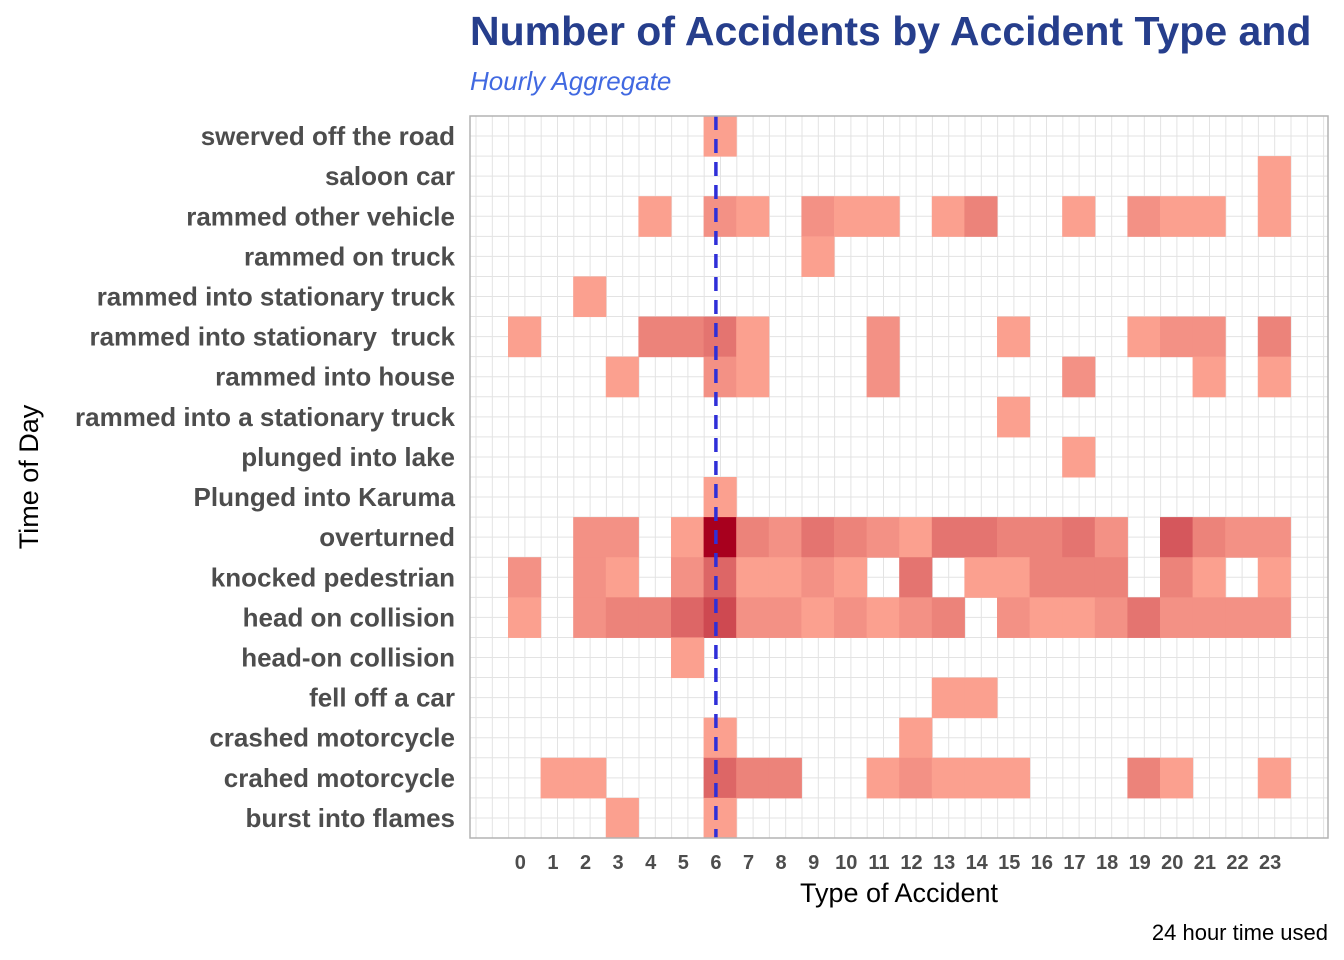 The image size is (1344, 960). Describe the element at coordinates (977, 863) in the screenshot. I see `x-tick-label: 14` at that location.